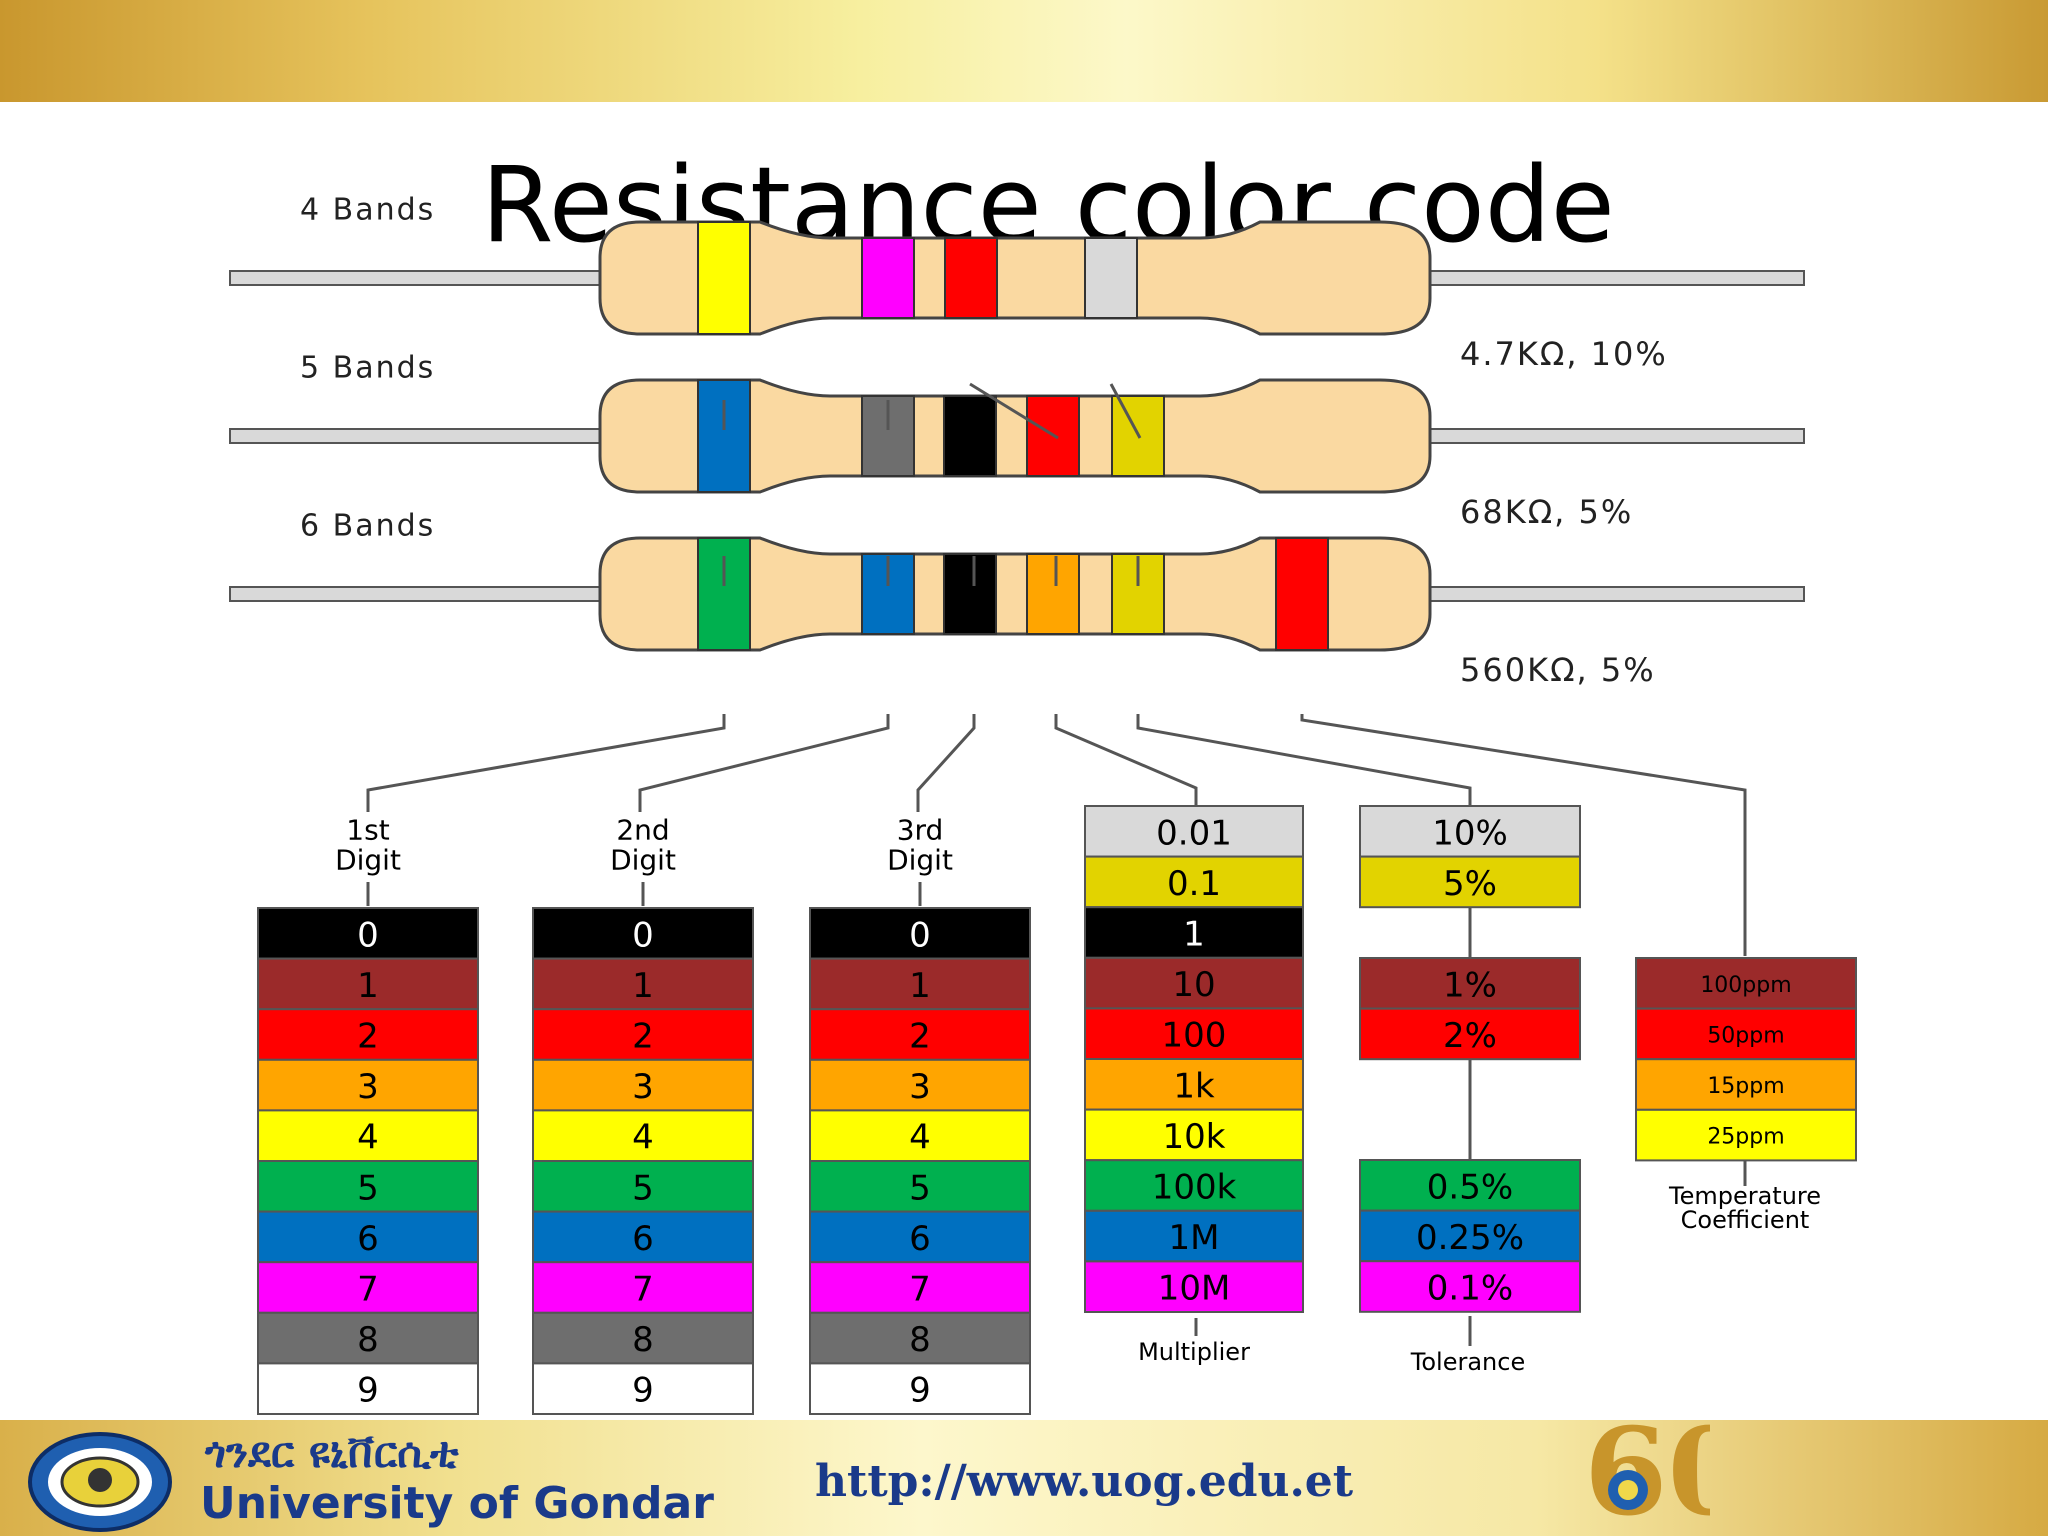  What do you see at coordinates (1558, 670) in the screenshot?
I see `resistor-value-label: 560KΩ, 5%` at bounding box center [1558, 670].